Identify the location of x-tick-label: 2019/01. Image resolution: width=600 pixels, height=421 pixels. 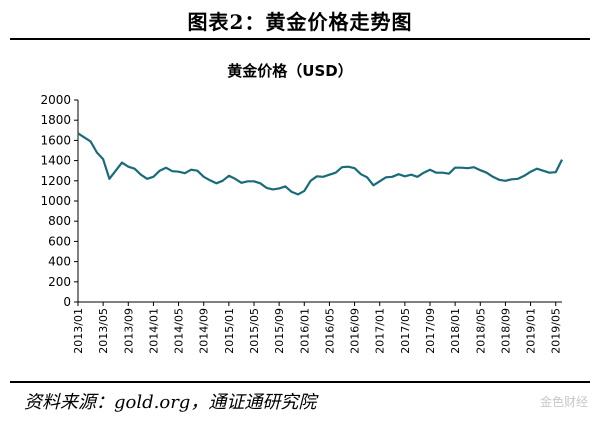
(531, 331).